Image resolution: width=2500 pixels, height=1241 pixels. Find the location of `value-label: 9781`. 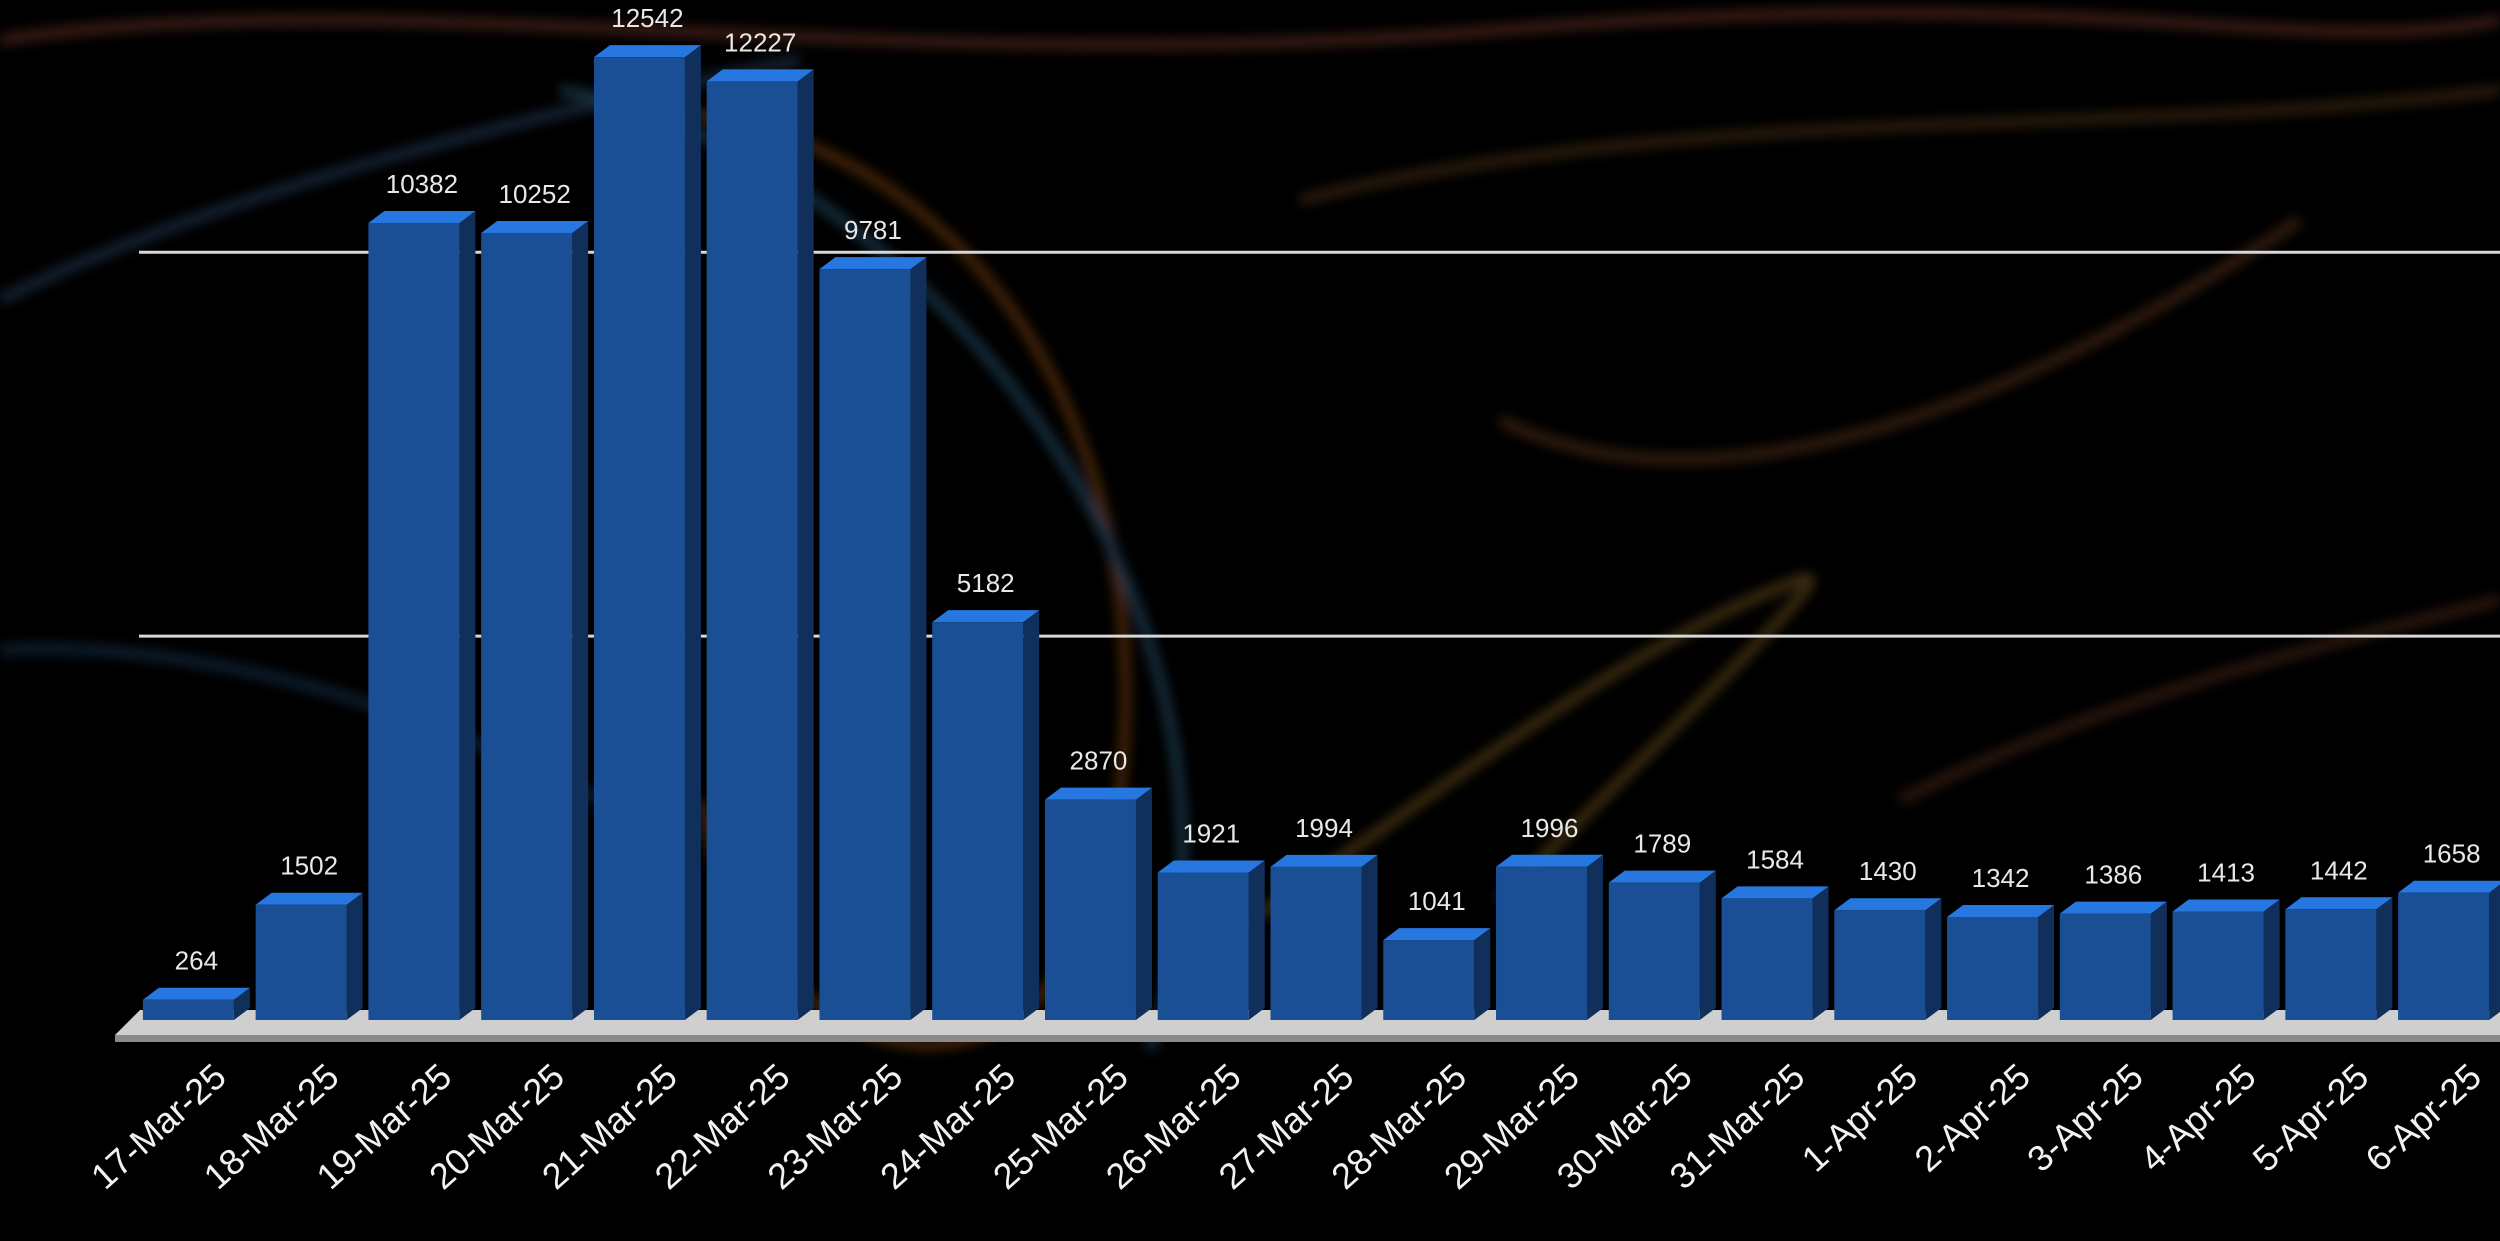

value-label: 9781 is located at coordinates (873, 230).